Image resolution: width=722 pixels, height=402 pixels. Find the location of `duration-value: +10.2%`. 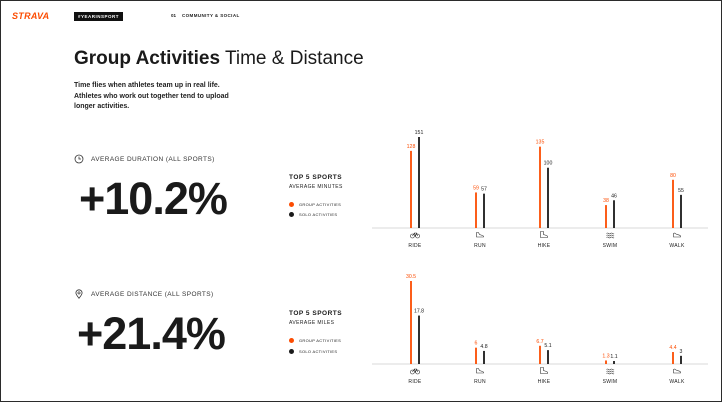

duration-value: +10.2% is located at coordinates (153, 198).